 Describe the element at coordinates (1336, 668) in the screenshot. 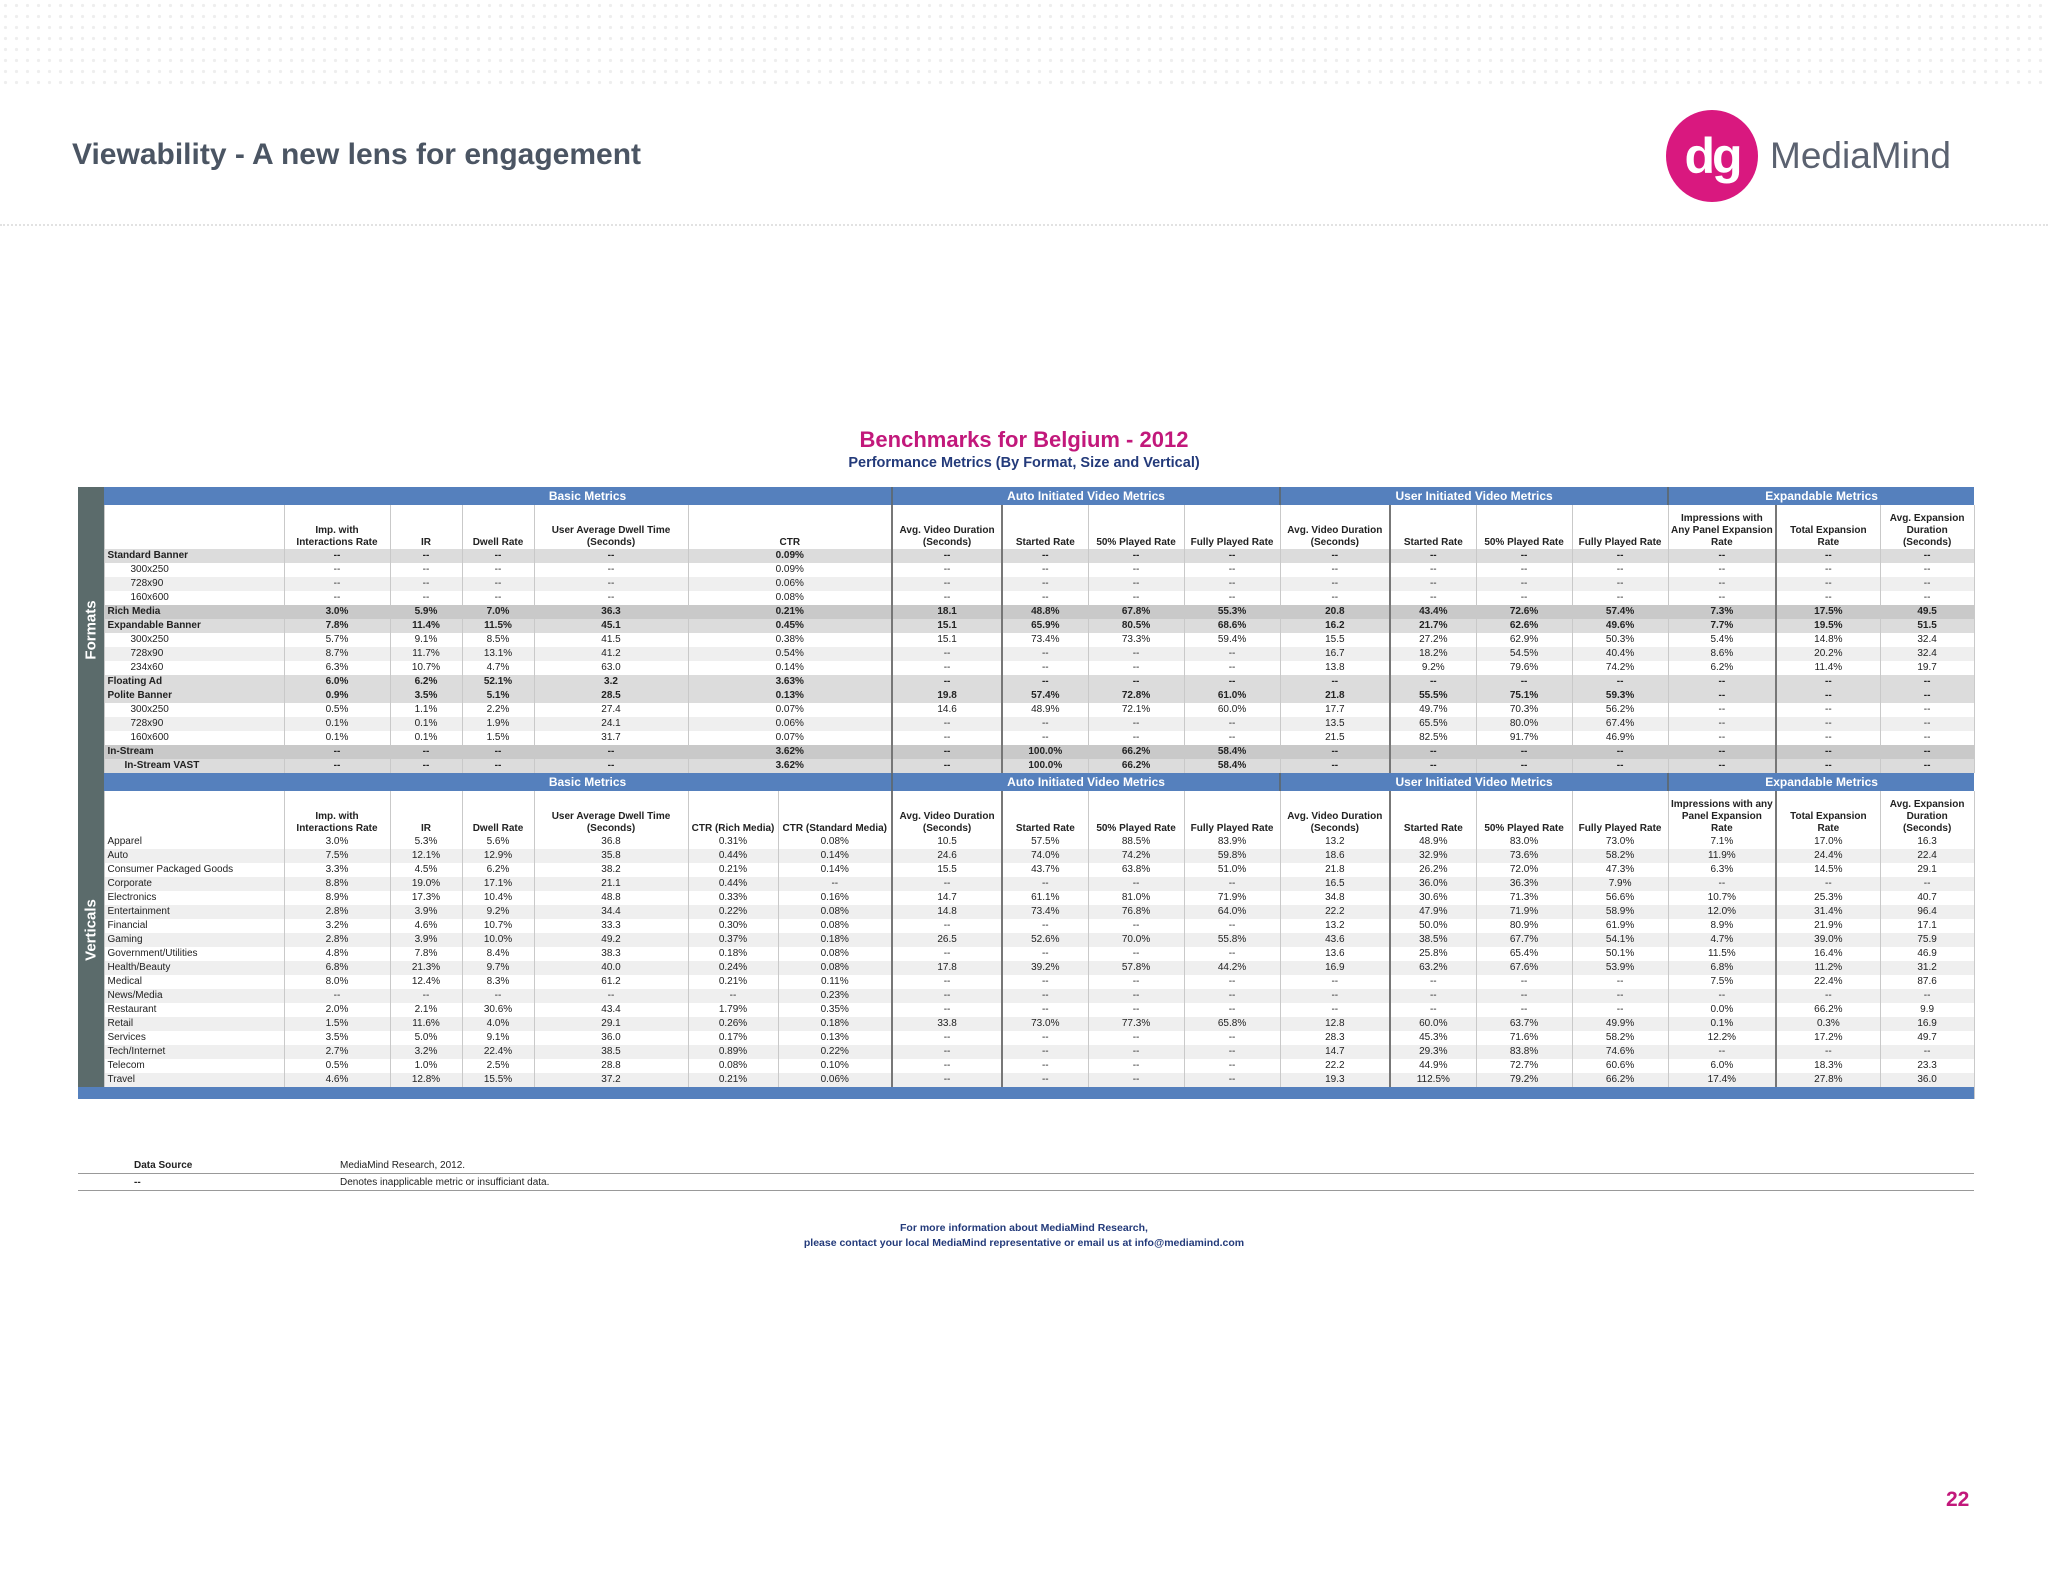

I see `table-cell: 13.8` at that location.